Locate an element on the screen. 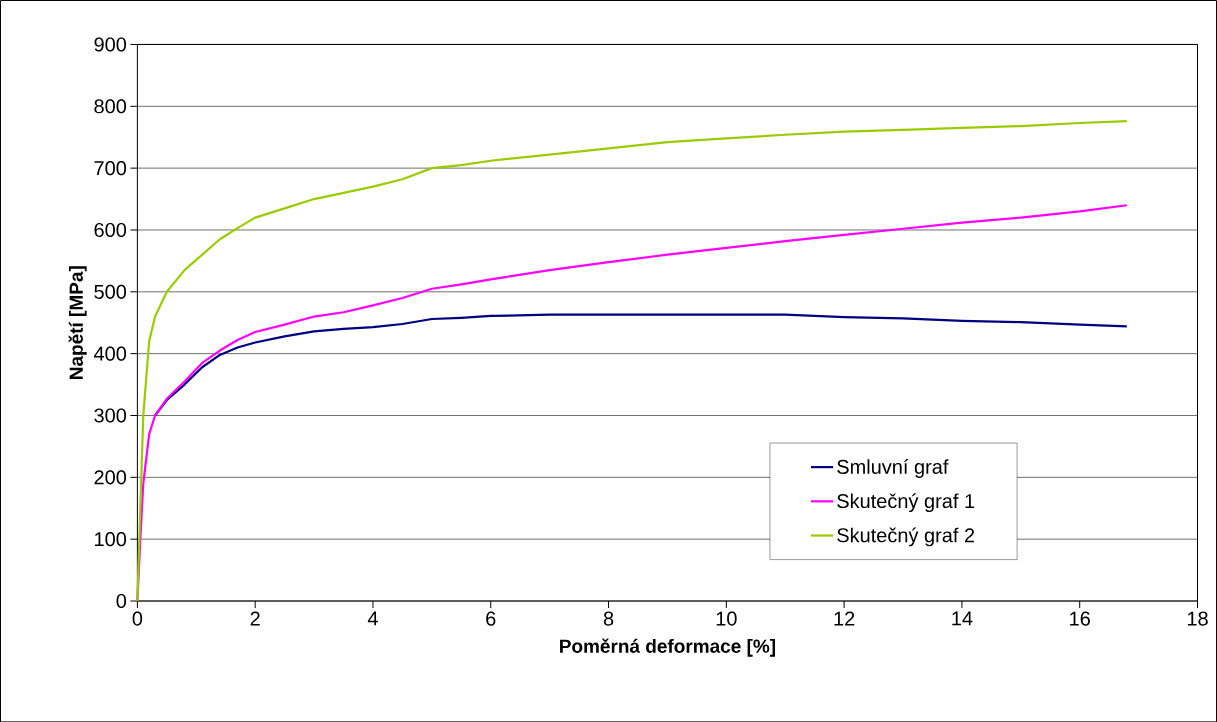  y-tick-label: 900 is located at coordinates (110, 44).